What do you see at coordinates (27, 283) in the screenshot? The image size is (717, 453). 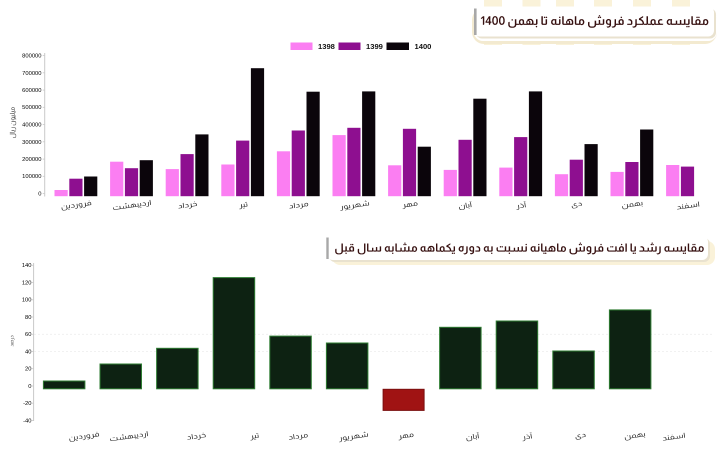 I see `svg-text: 120` at bounding box center [27, 283].